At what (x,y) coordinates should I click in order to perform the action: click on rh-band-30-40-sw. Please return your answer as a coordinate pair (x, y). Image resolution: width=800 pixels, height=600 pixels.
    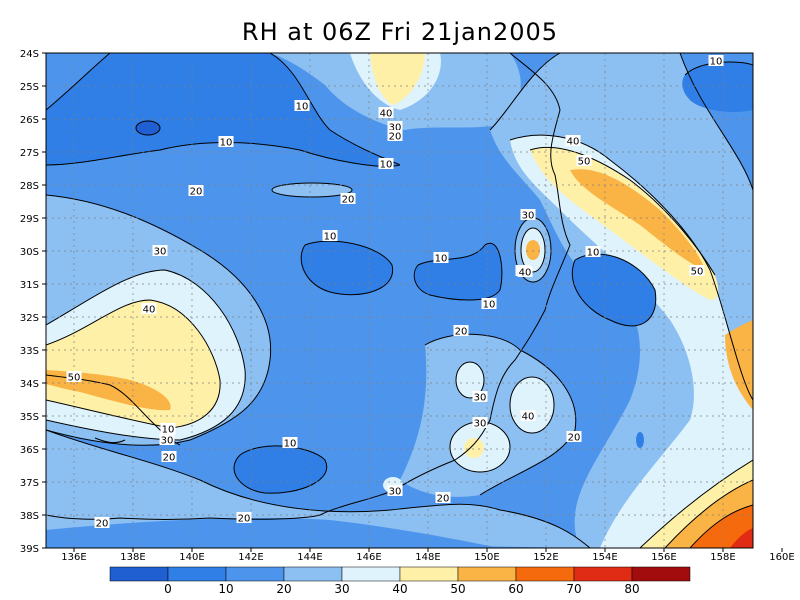
    Looking at the image, I should click on (318, 489).